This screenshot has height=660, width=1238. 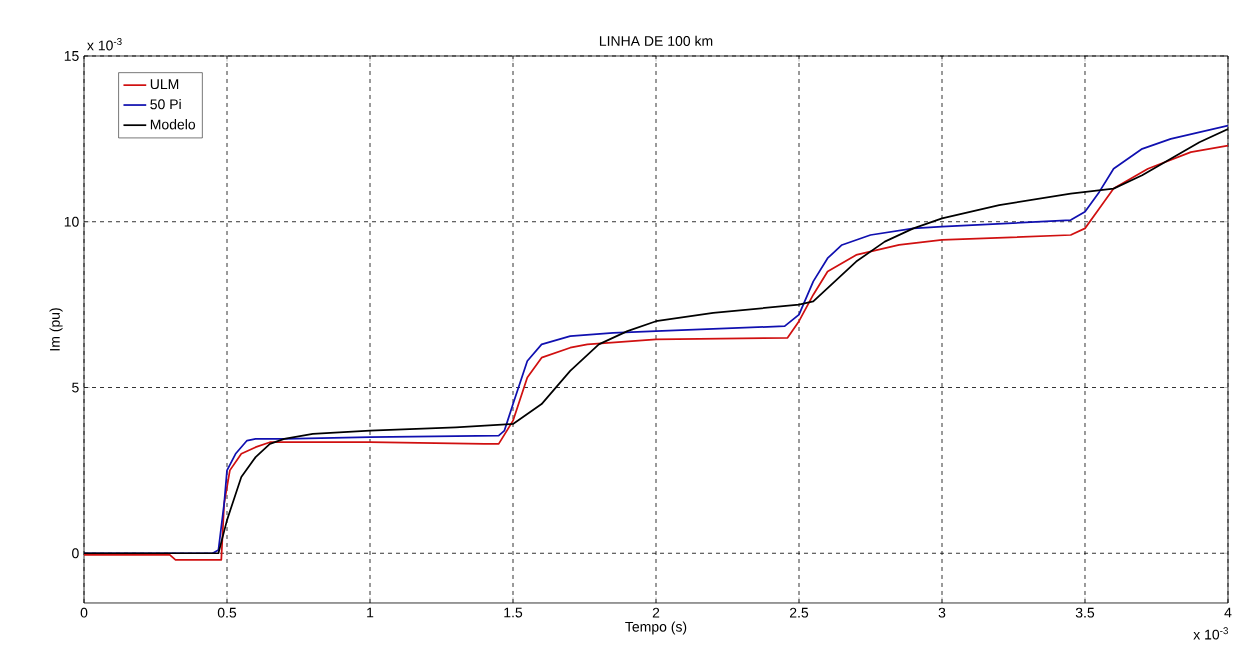 What do you see at coordinates (56, 329) in the screenshot?
I see `y-axis-title: Im (pu)` at bounding box center [56, 329].